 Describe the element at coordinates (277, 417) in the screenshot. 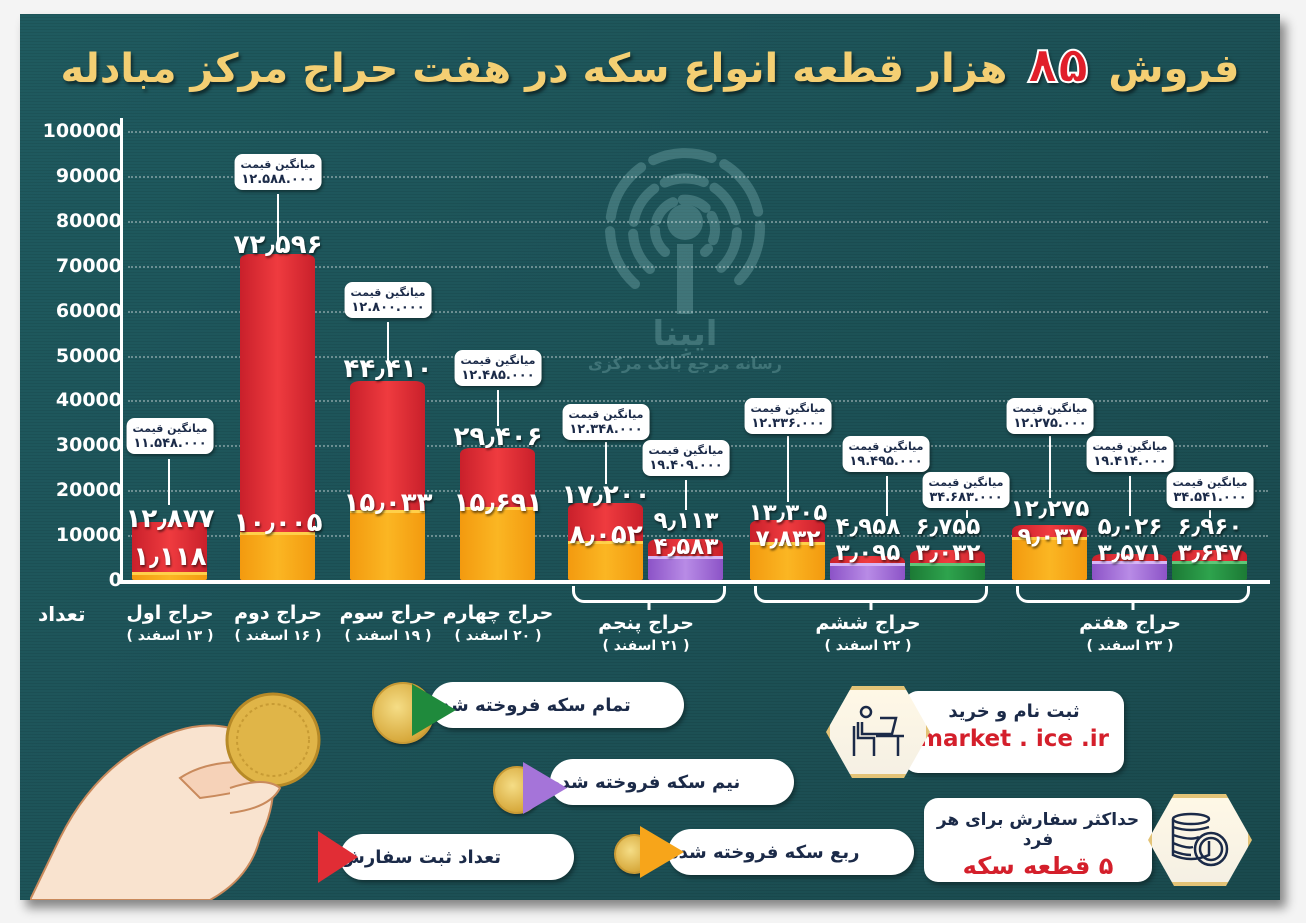

I see `bar-auction-2-quarter` at that location.